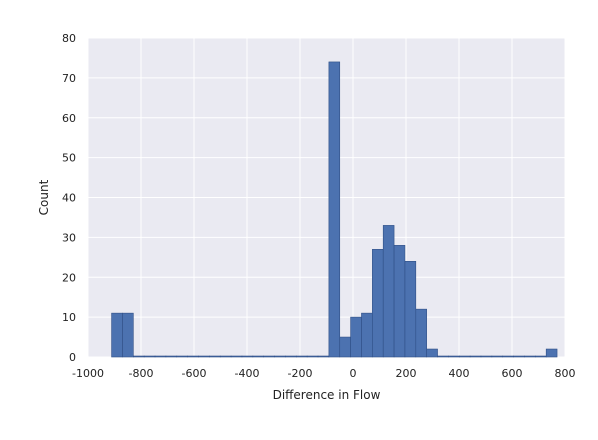  I want to click on x-tick-label: 200, so click(406, 373).